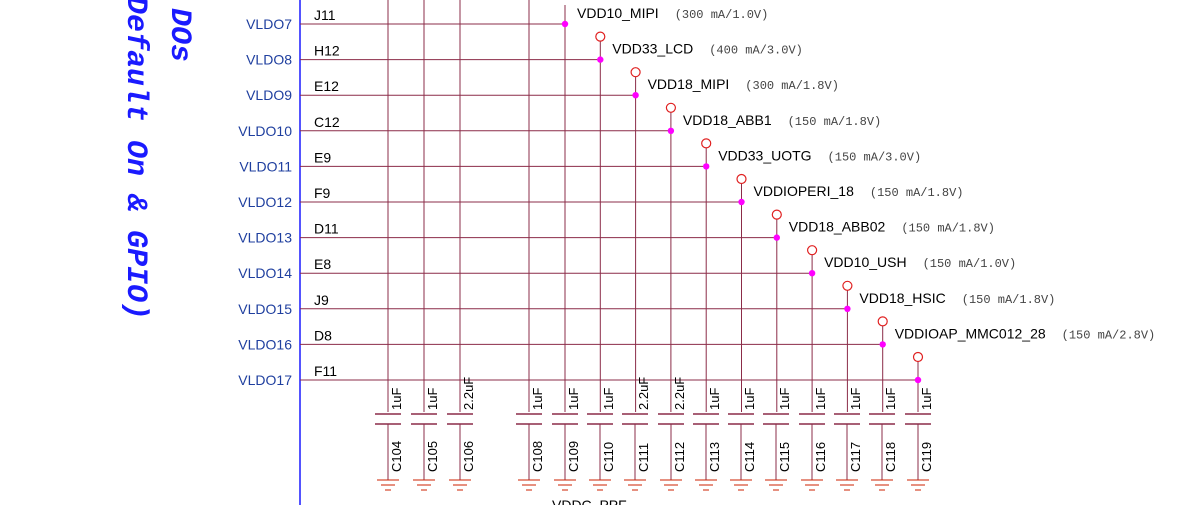 This screenshot has height=505, width=1202. Describe the element at coordinates (269, 95) in the screenshot. I see `ldo-name-label: VLDO9` at that location.